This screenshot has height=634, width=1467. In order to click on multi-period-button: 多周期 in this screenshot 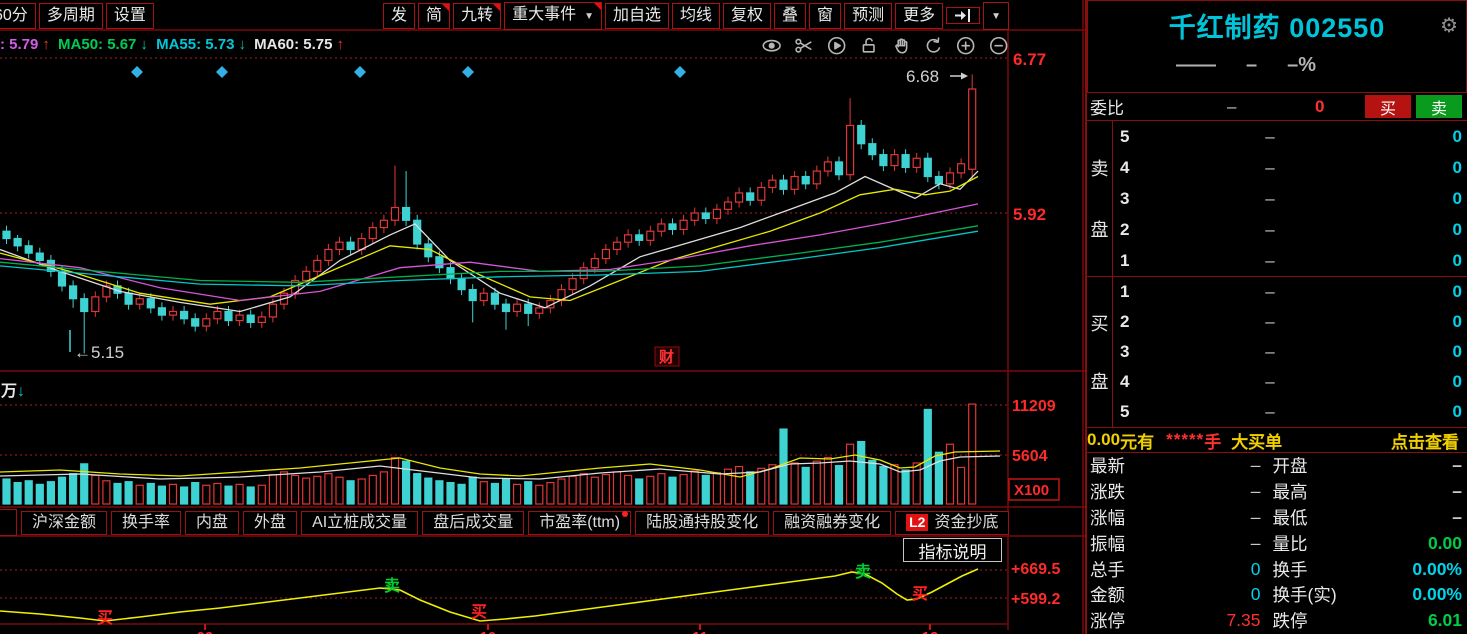, I will do `click(70, 15)`.